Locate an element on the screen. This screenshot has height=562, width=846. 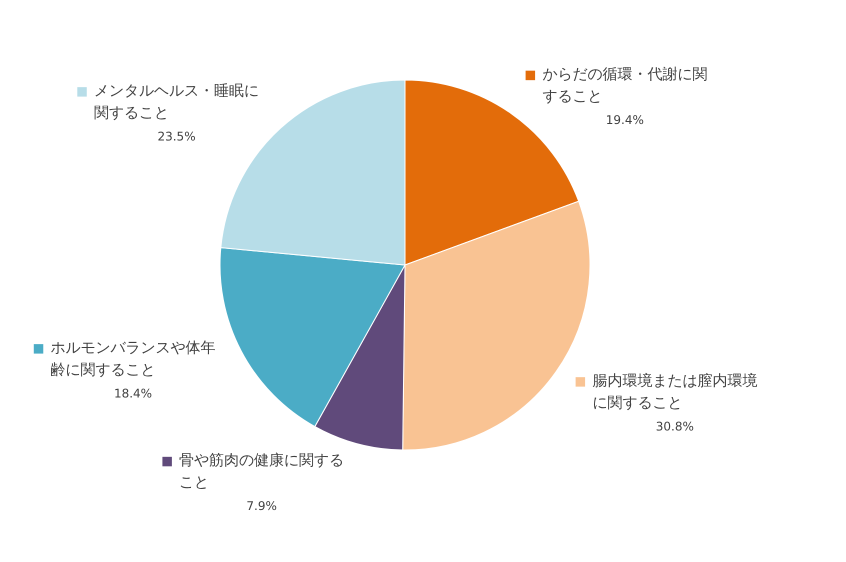
data-label: 30.8% is located at coordinates (675, 426).